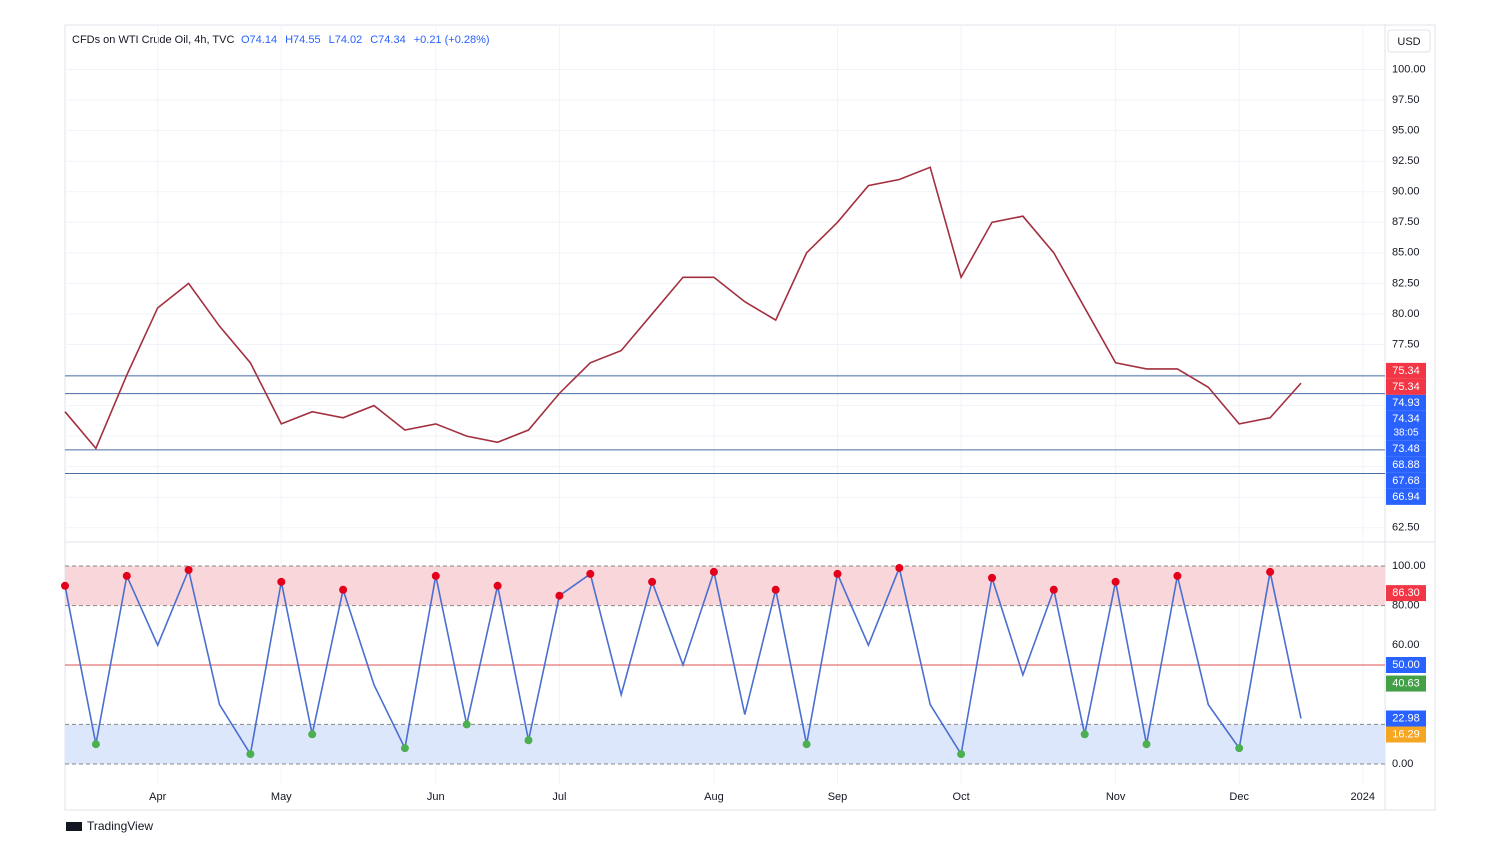 The image size is (1500, 844). I want to click on badge-label: 74.93, so click(1406, 403).